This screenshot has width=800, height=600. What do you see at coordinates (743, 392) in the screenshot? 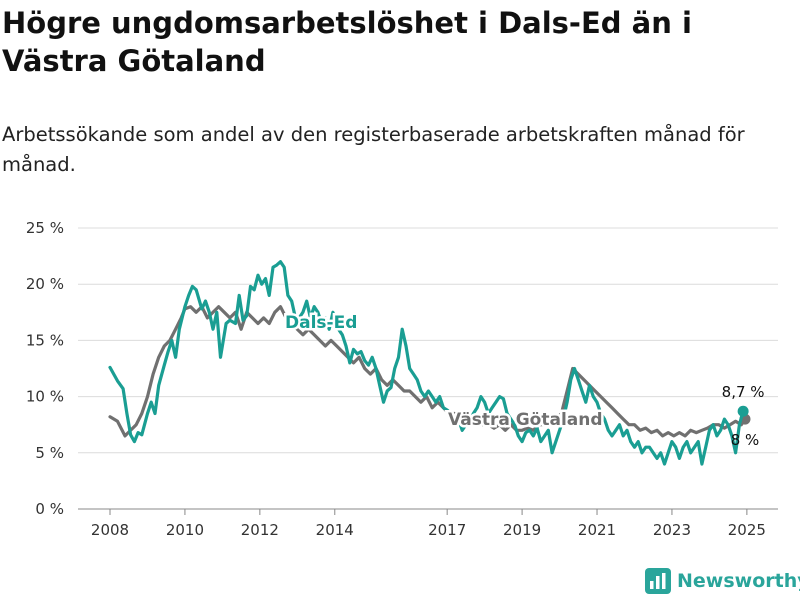
I see `end-value-label-dals-ed: 8,7 %` at bounding box center [743, 392].